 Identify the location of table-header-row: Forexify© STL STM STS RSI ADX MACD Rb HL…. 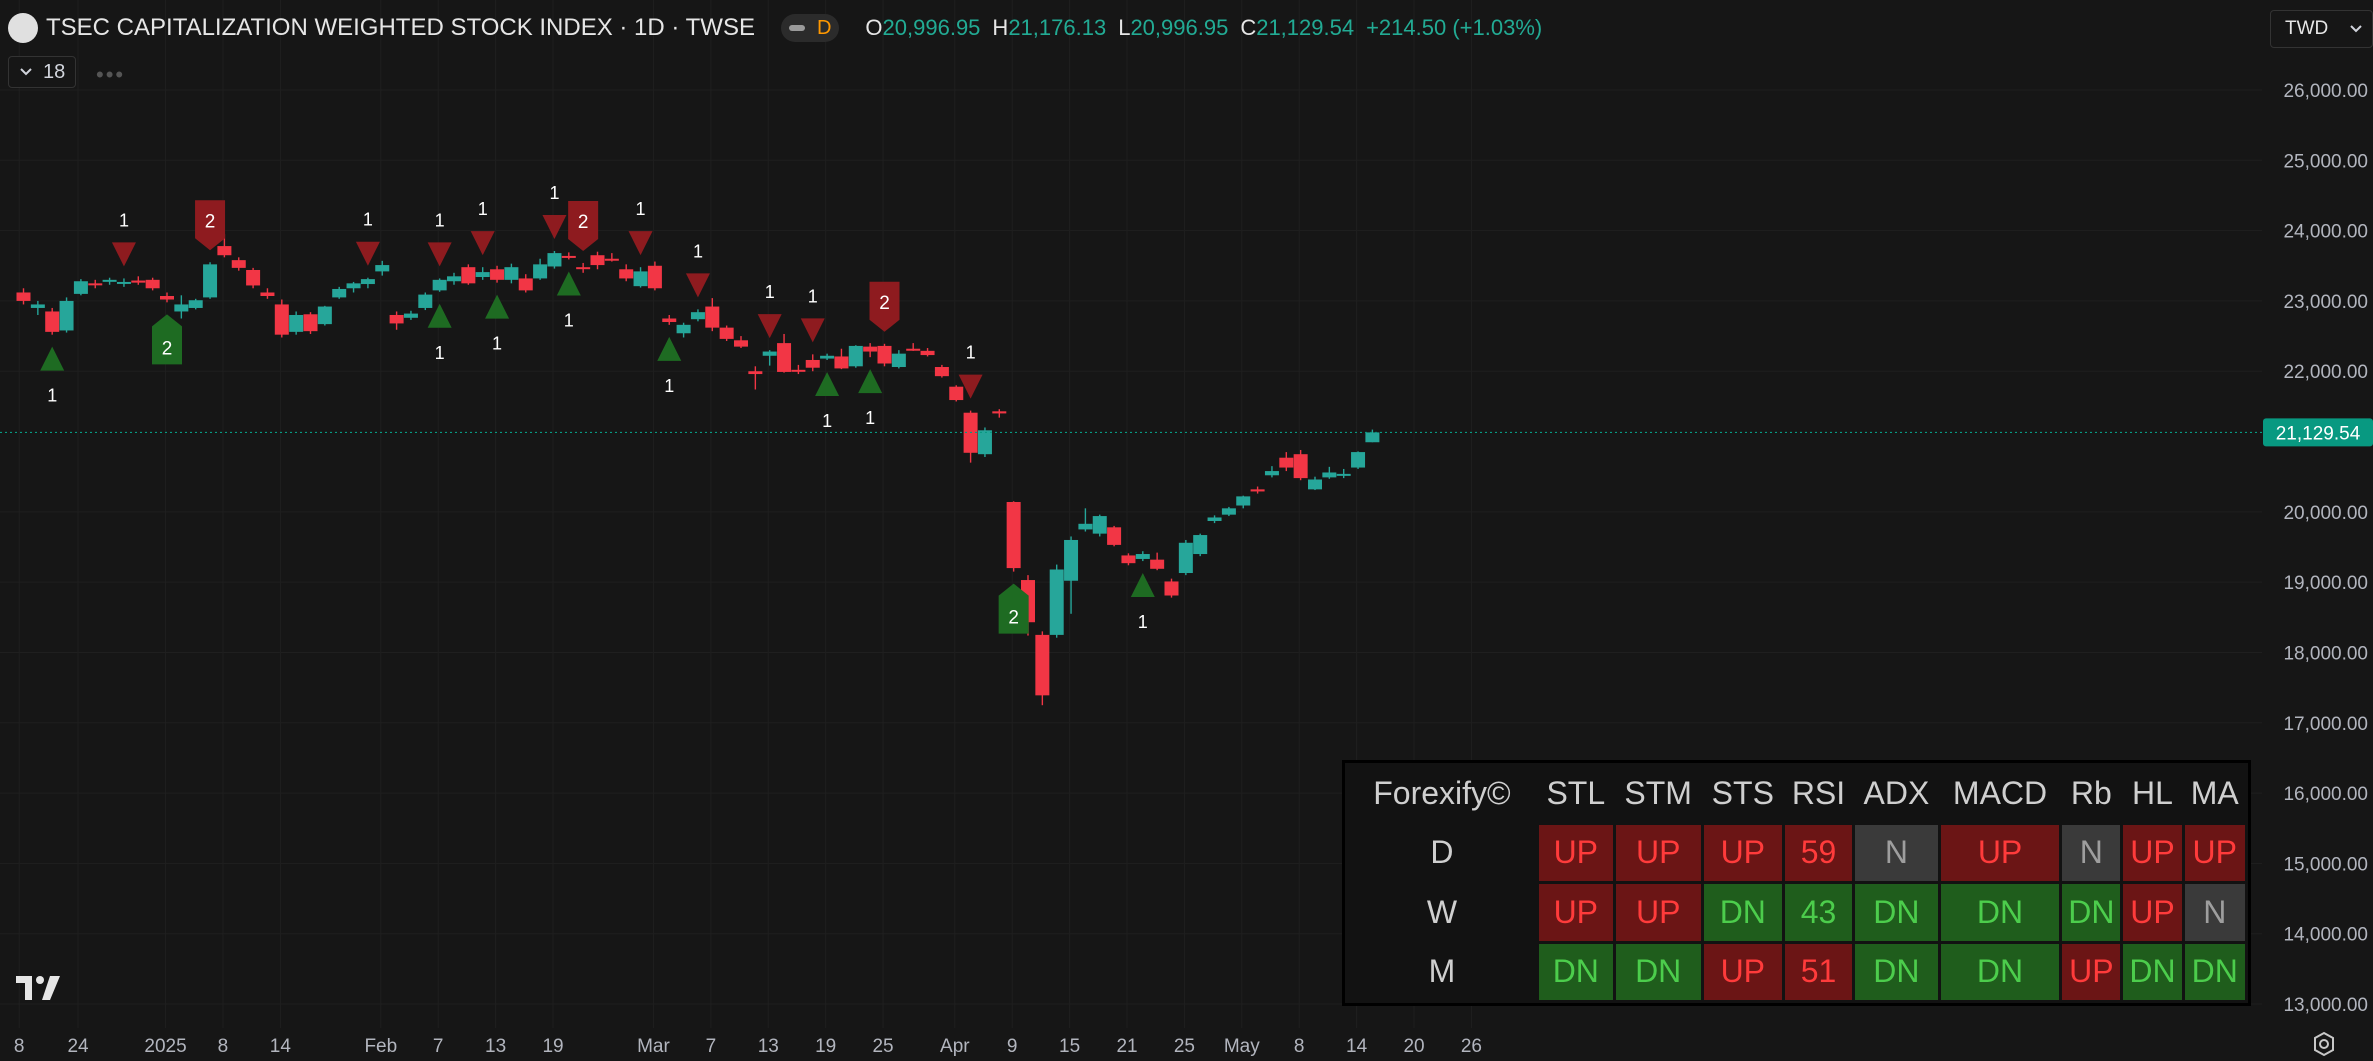
(1796, 794).